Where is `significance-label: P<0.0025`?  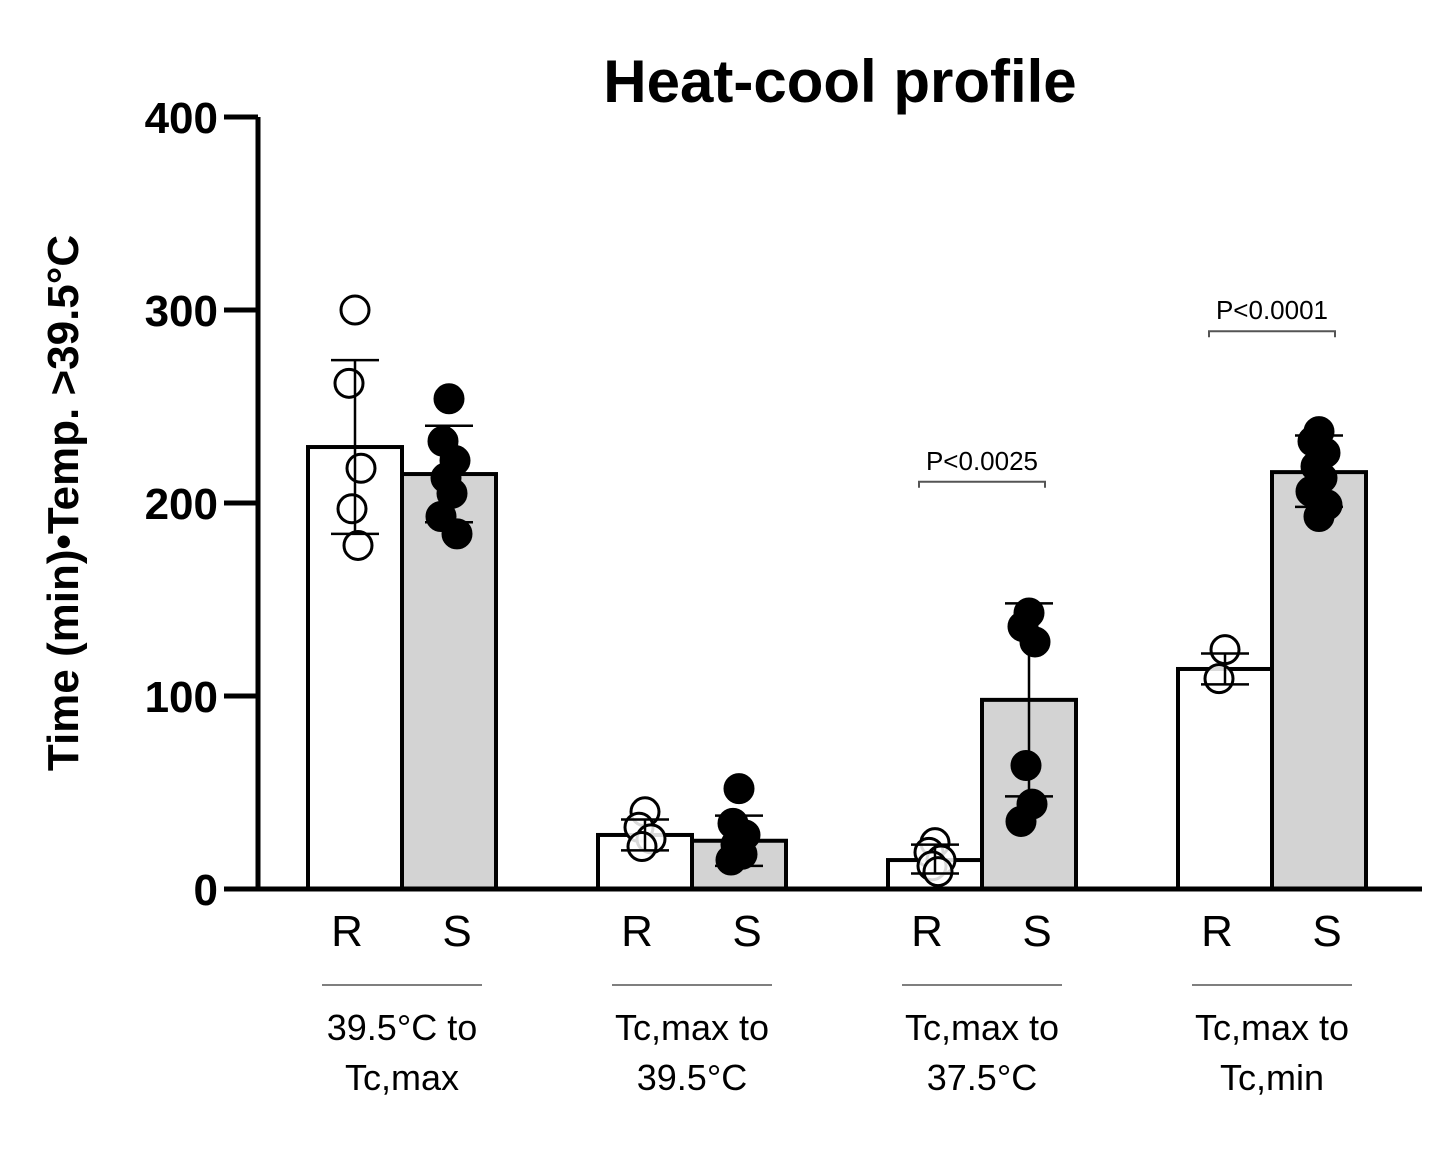 significance-label: P<0.0025 is located at coordinates (982, 461).